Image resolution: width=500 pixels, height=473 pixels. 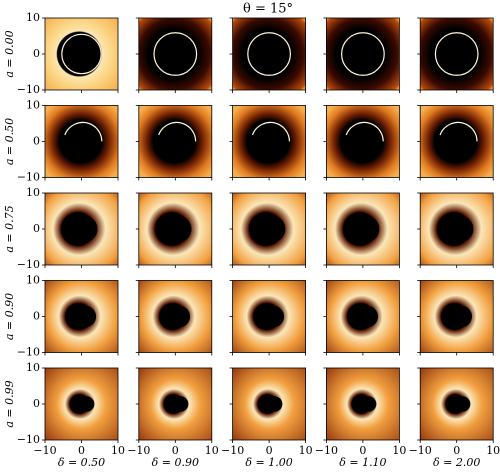 I want to click on row-label: a = 0.00, so click(x=9, y=53).